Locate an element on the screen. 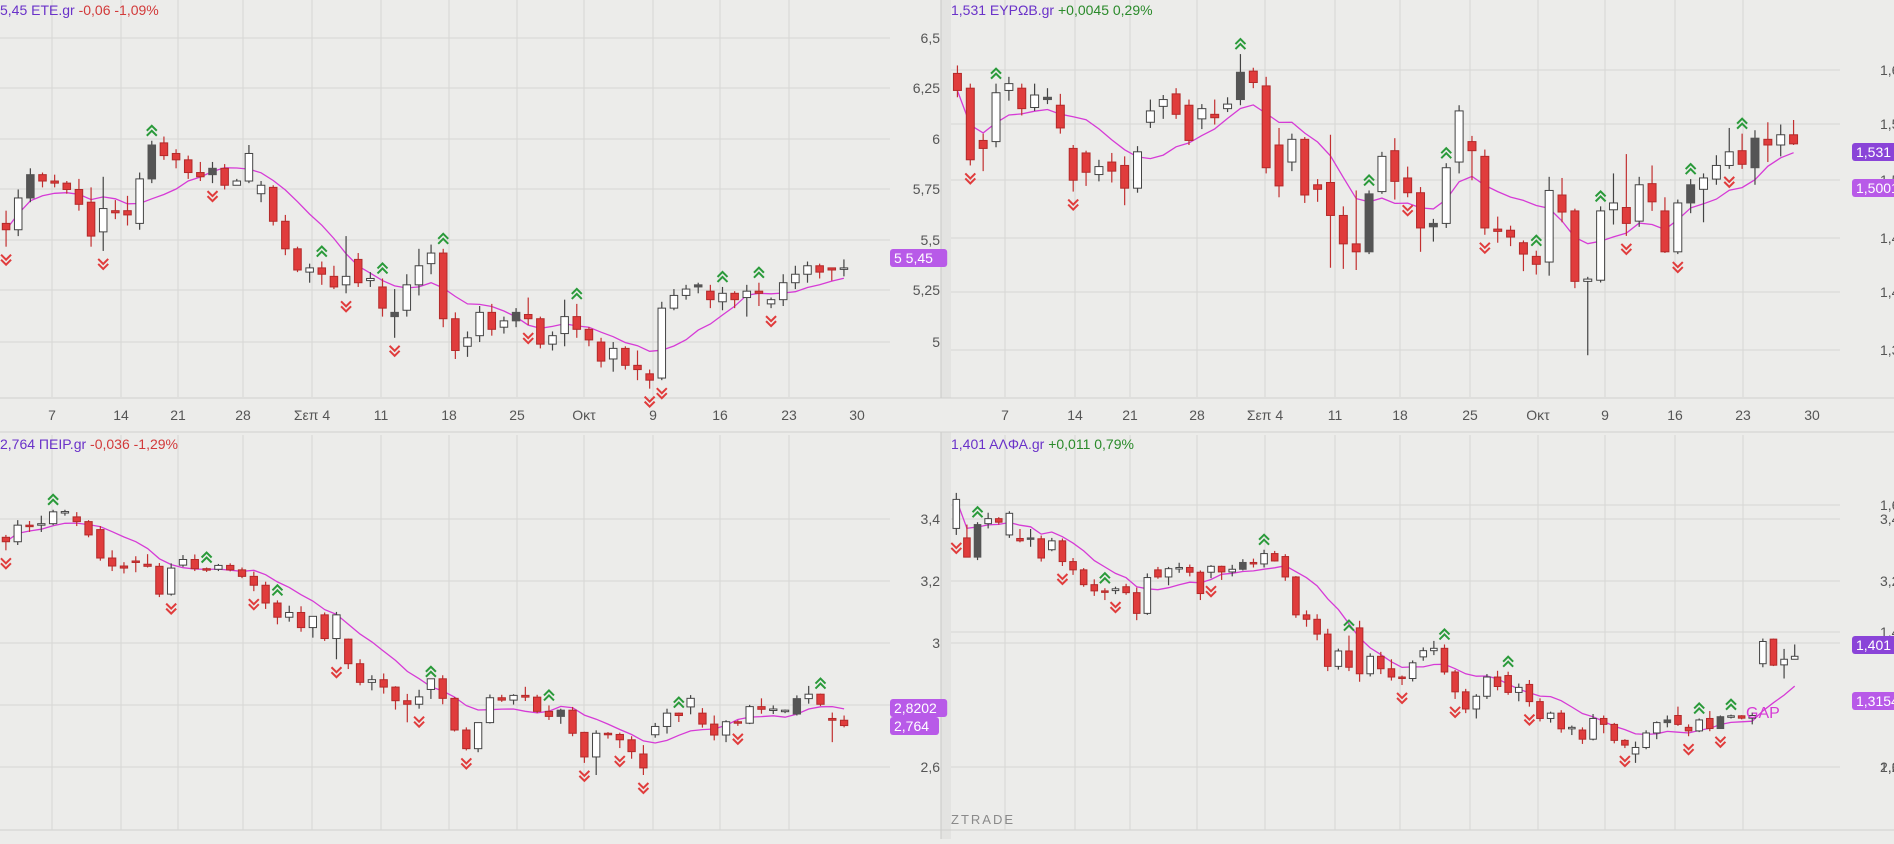  x-tick-label: Οκτ is located at coordinates (584, 415).